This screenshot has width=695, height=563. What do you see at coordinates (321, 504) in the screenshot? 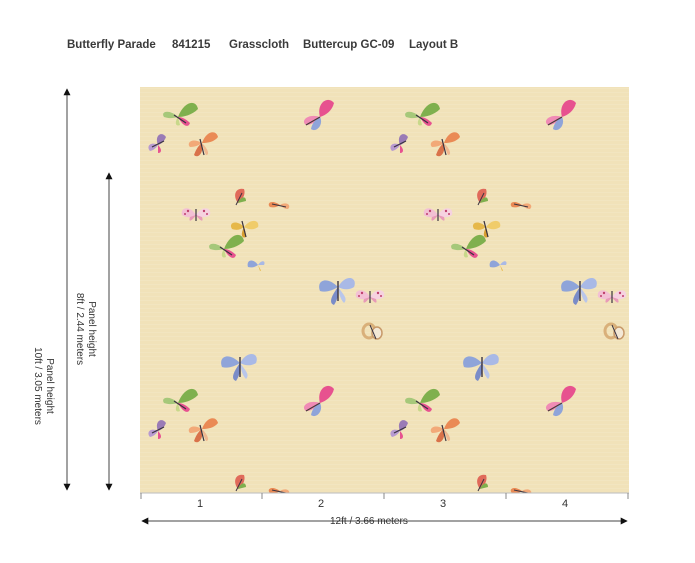
I see `panel-number-2: 2` at bounding box center [321, 504].